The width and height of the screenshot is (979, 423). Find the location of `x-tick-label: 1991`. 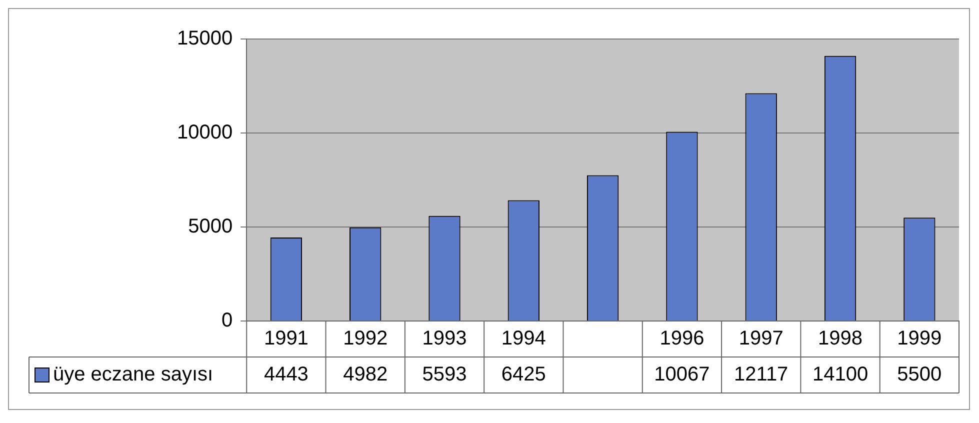

x-tick-label: 1991 is located at coordinates (286, 339).